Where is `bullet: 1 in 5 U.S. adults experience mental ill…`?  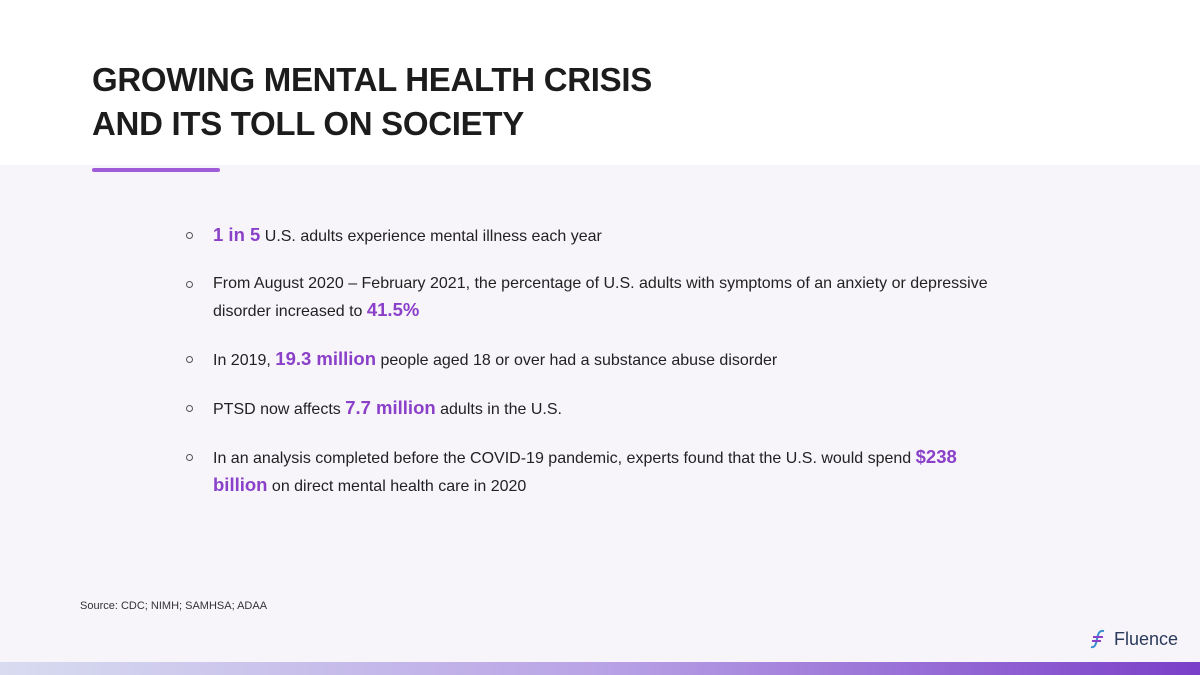
bullet: 1 in 5 U.S. adults experience mental ill… is located at coordinates (599, 236).